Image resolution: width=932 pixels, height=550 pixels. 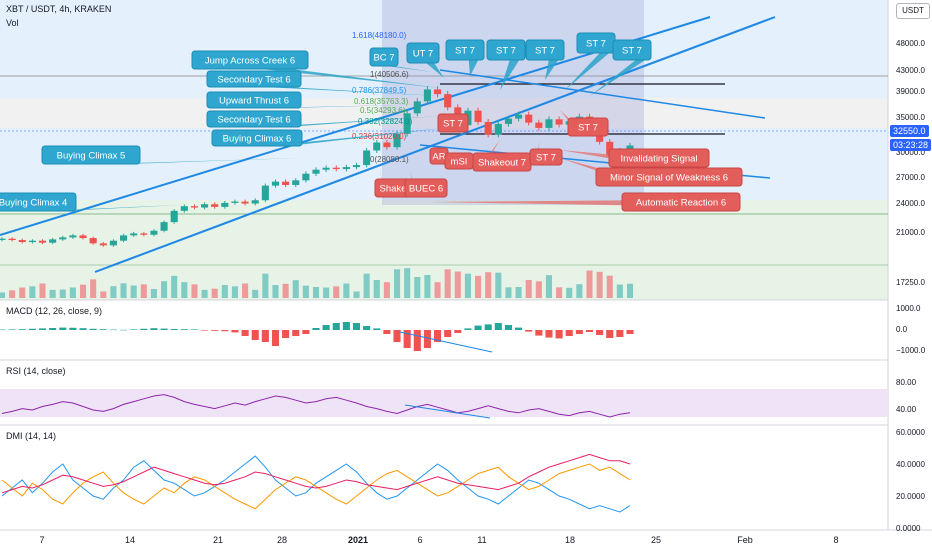 What do you see at coordinates (656, 540) in the screenshot?
I see `time-tick: 25` at bounding box center [656, 540].